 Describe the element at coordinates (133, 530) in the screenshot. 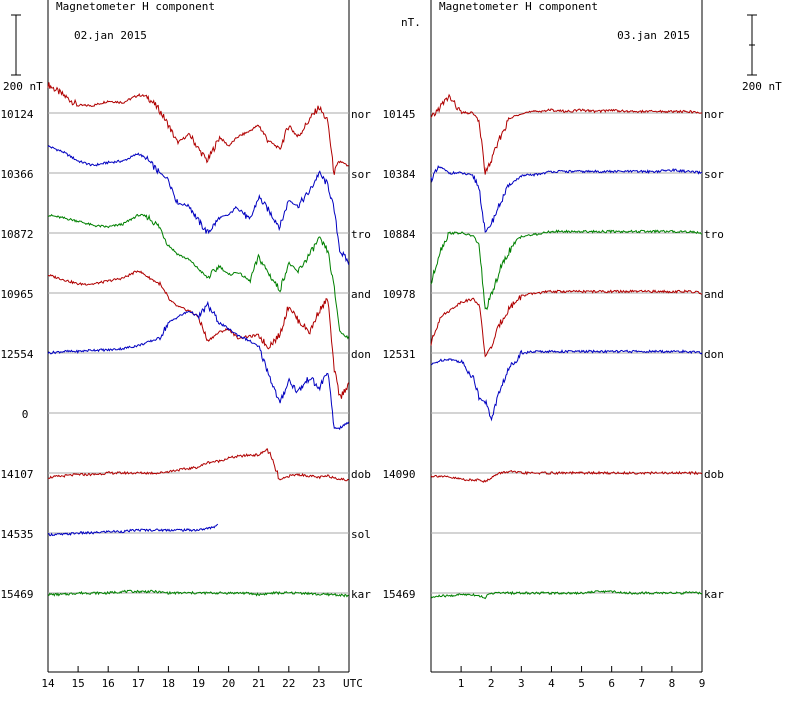

I see `trace-sol` at that location.